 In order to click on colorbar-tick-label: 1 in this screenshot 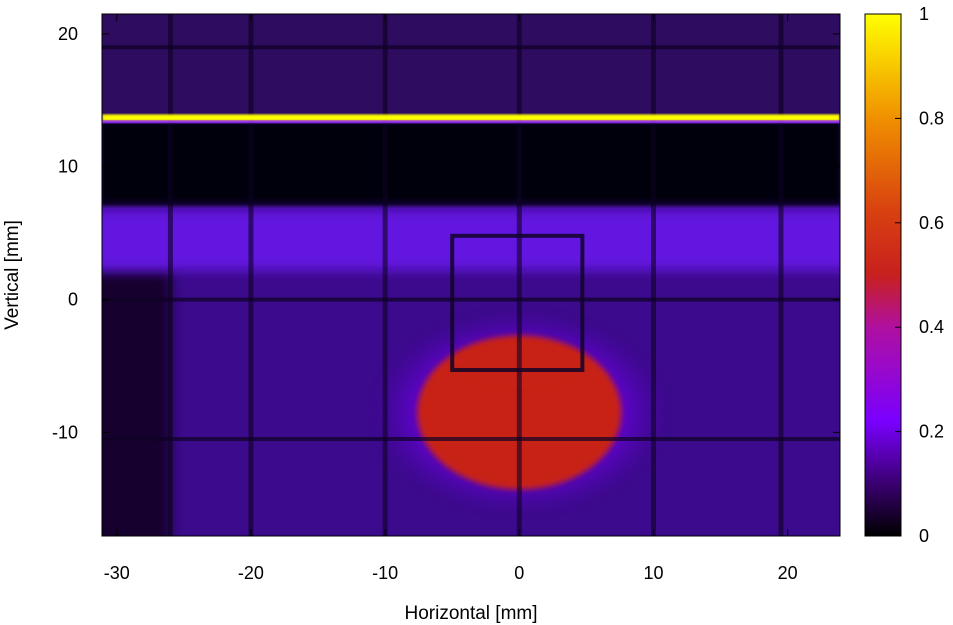, I will do `click(924, 14)`.